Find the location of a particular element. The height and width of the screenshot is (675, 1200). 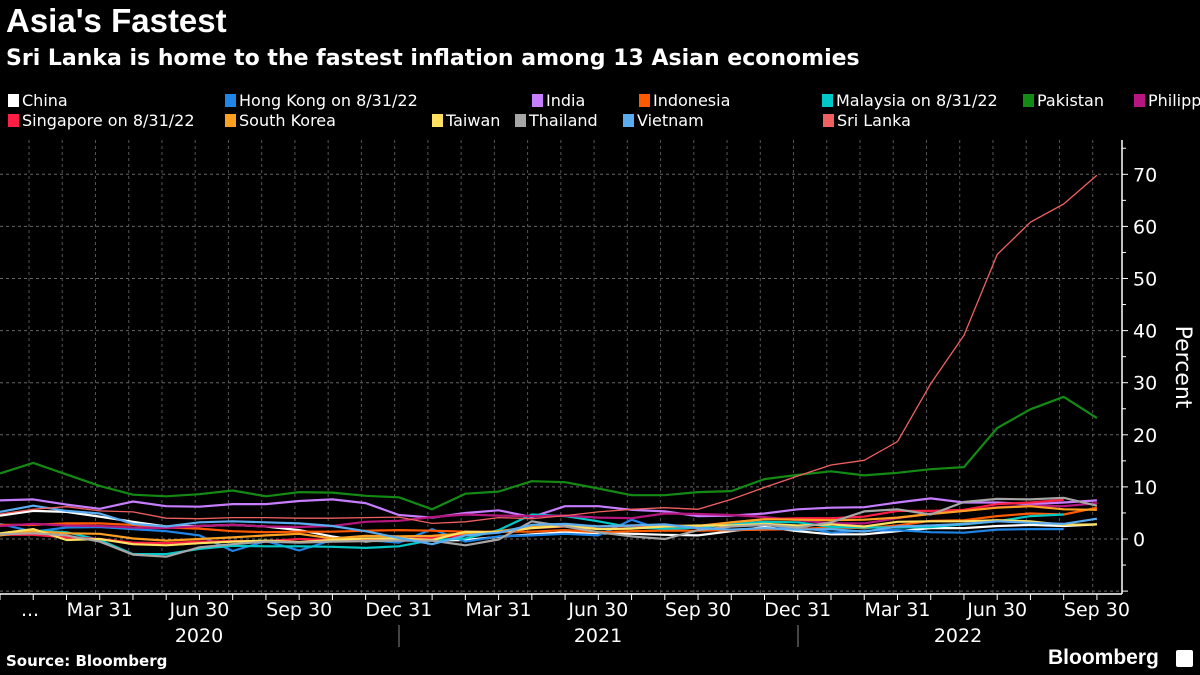

legend-label: Hong Kong on 8/31/22 is located at coordinates (328, 100).